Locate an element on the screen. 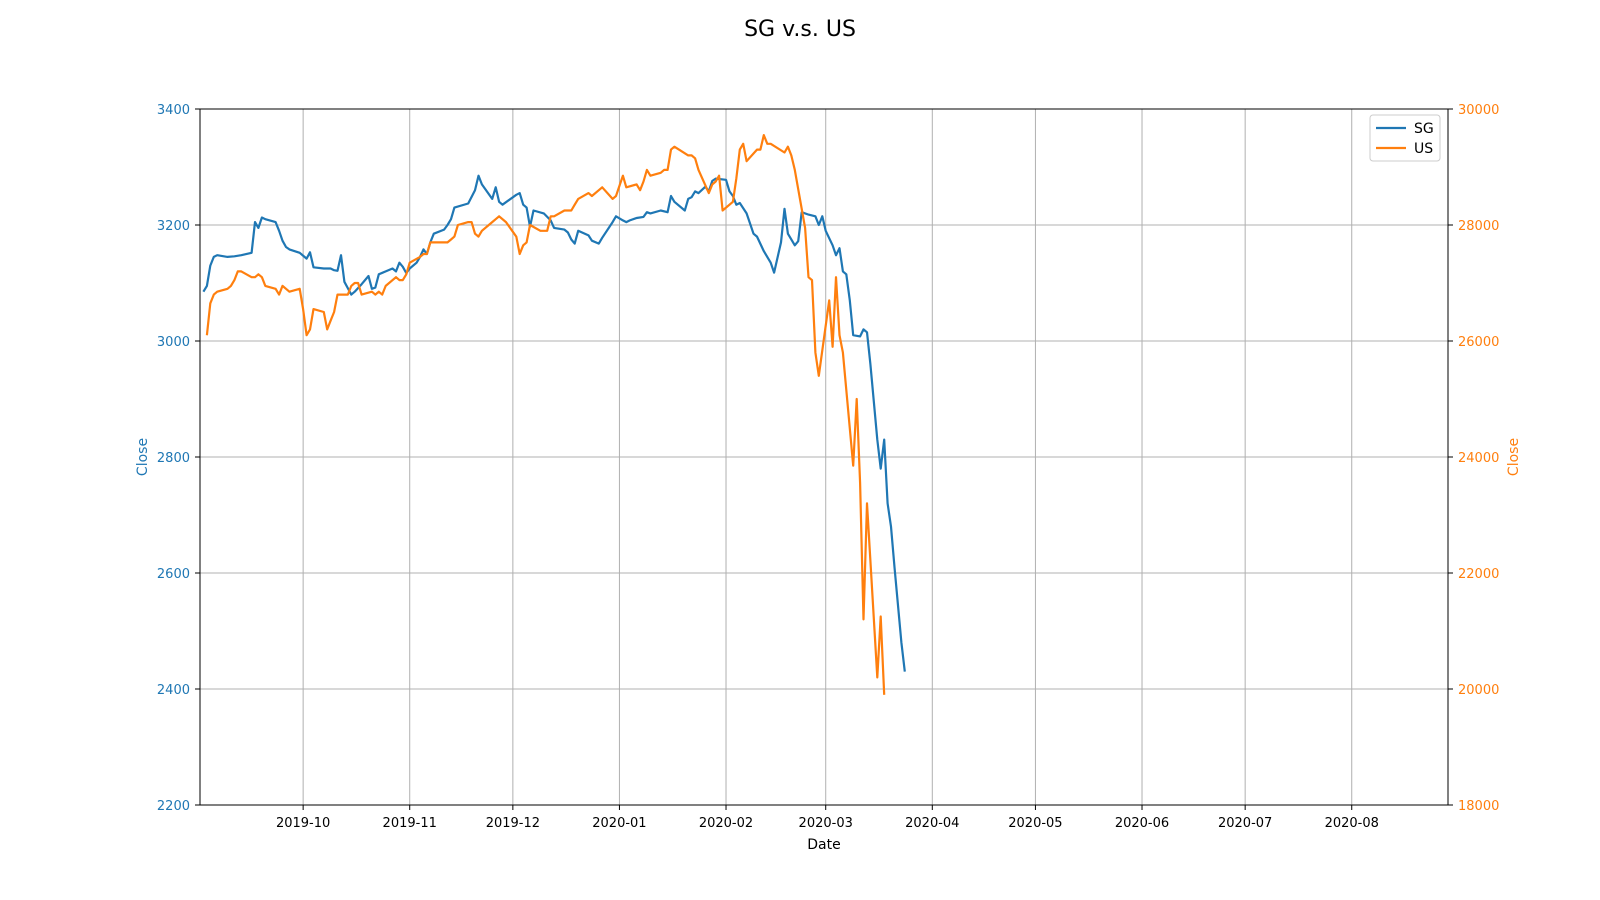  legend-box is located at coordinates (1405, 138).